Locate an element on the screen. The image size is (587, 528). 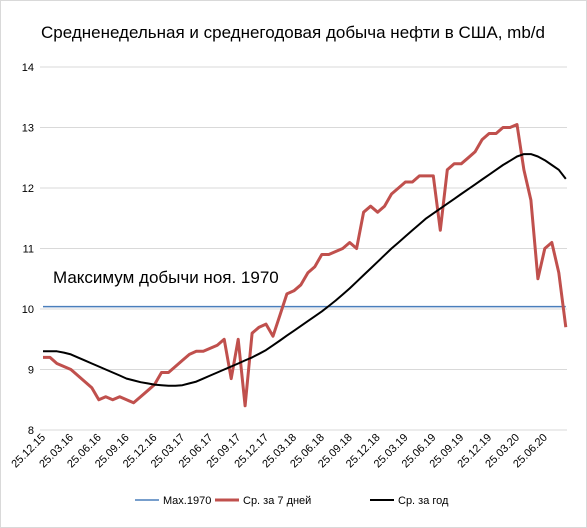
legend-label: Ср. за 7 дней is located at coordinates (277, 501).